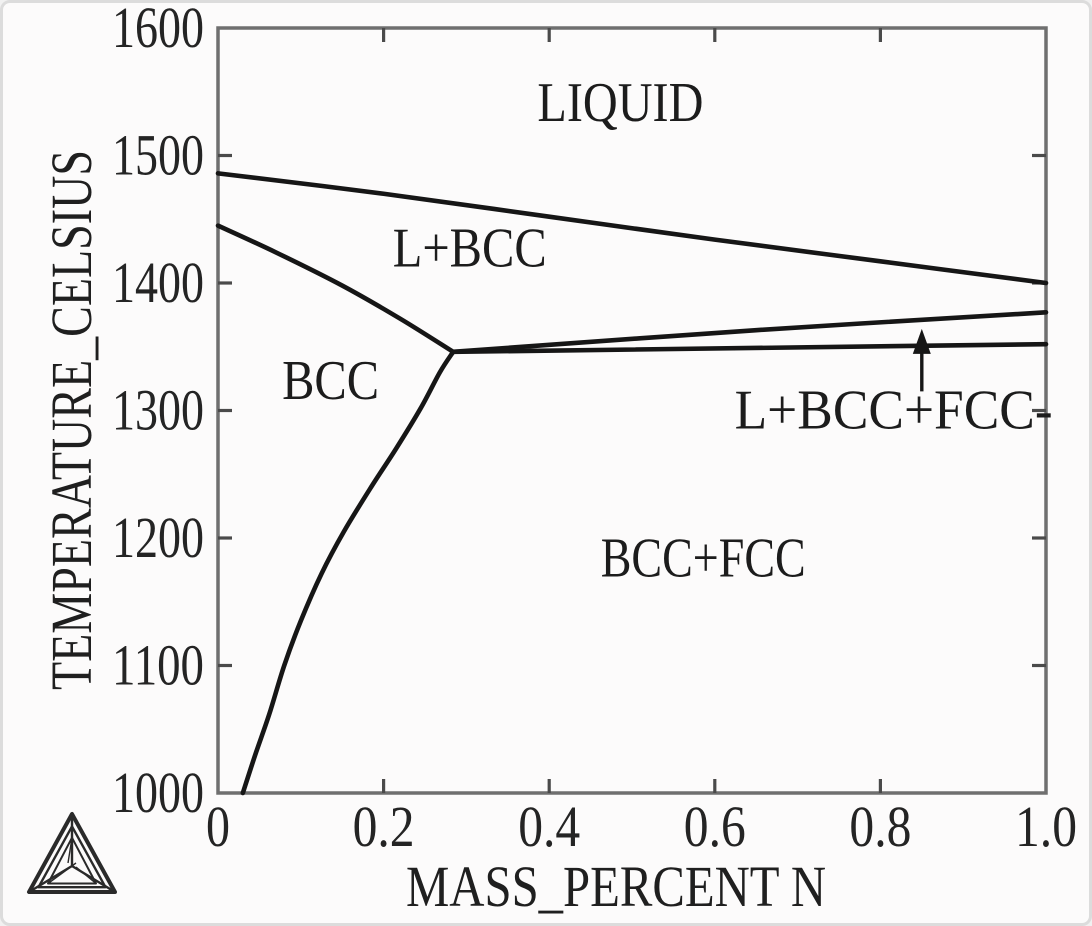 The width and height of the screenshot is (1092, 926). What do you see at coordinates (158, 282) in the screenshot?
I see `y-tick-label-1400: 1400` at bounding box center [158, 282].